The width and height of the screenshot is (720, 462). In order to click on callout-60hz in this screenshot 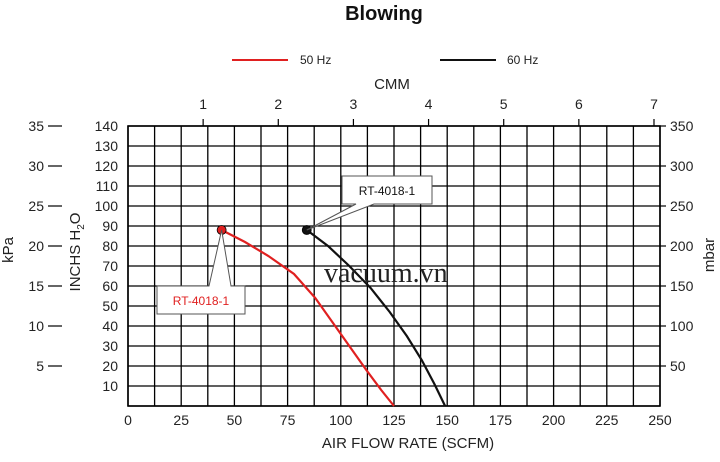, I will do `click(369, 203)`.